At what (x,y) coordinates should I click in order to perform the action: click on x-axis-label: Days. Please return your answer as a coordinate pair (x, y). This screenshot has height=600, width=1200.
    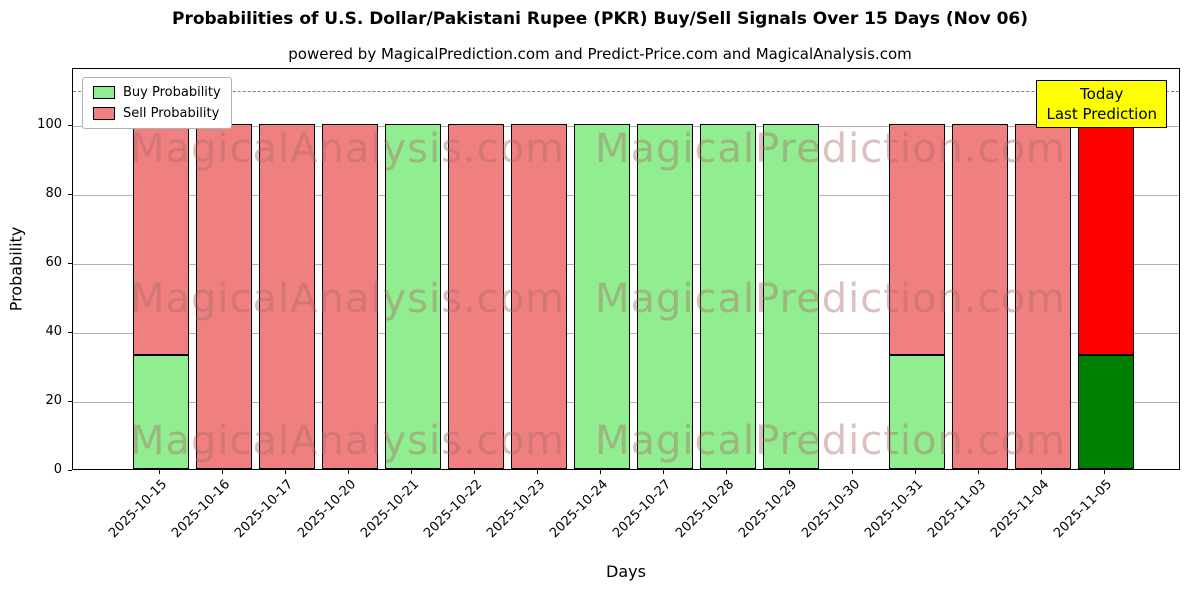
    Looking at the image, I should click on (626, 571).